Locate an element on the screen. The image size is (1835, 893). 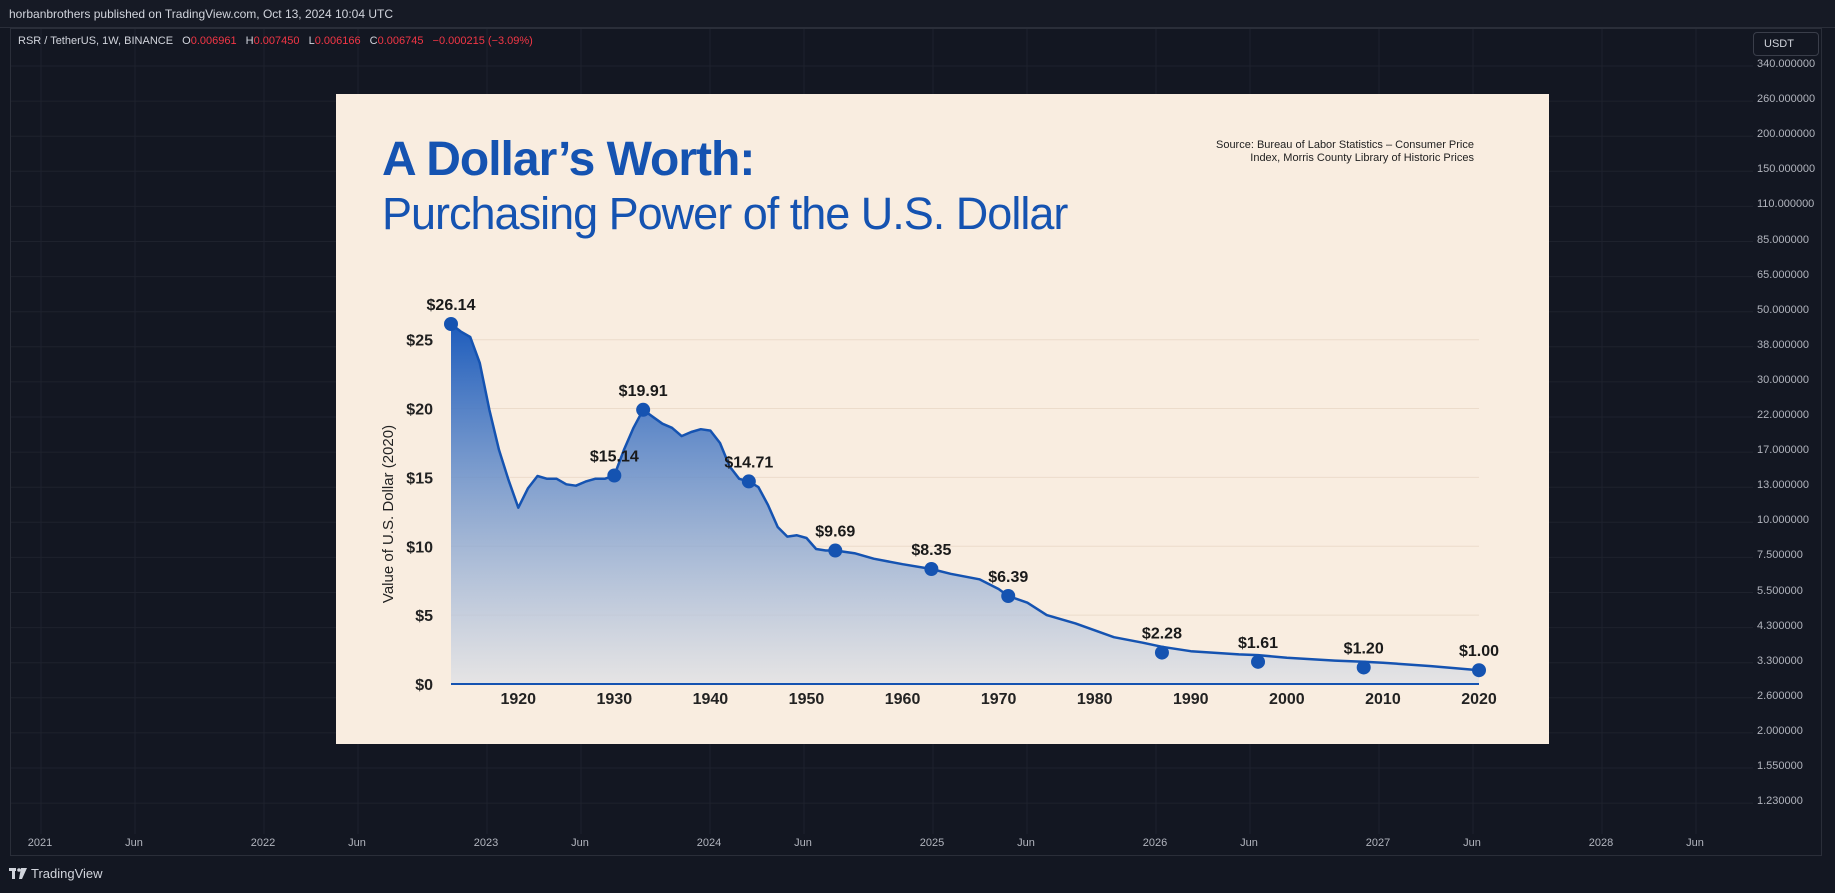
data-label: $14.71 is located at coordinates (748, 462).